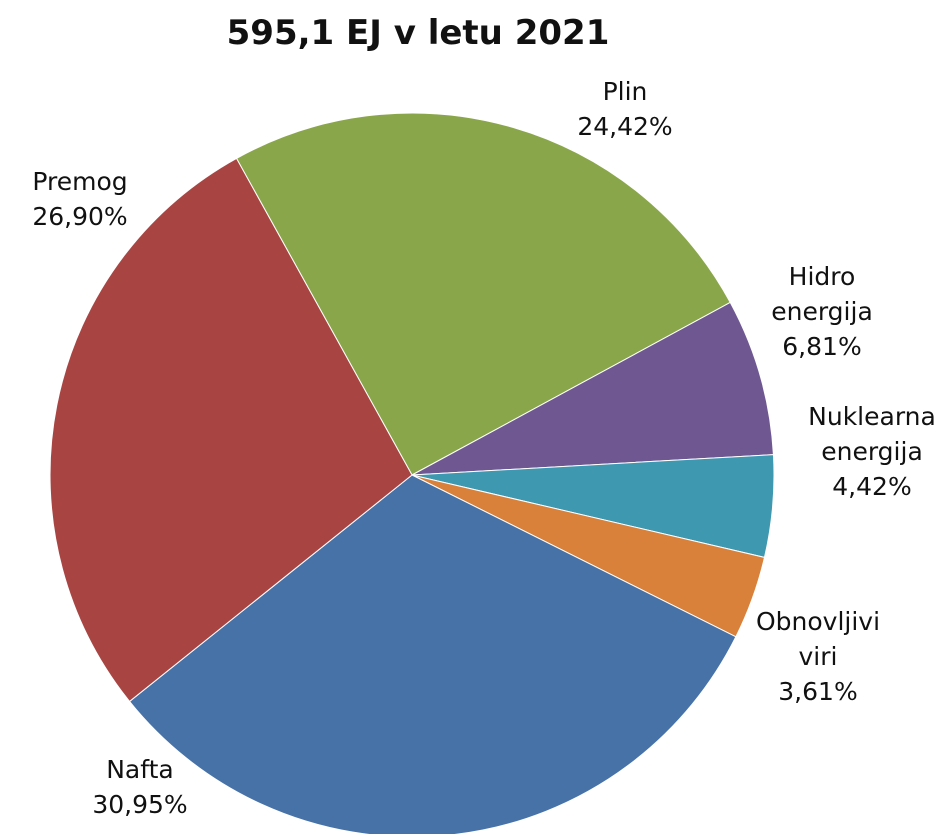 The width and height of the screenshot is (951, 834). I want to click on slice-label: Premog, so click(79, 181).